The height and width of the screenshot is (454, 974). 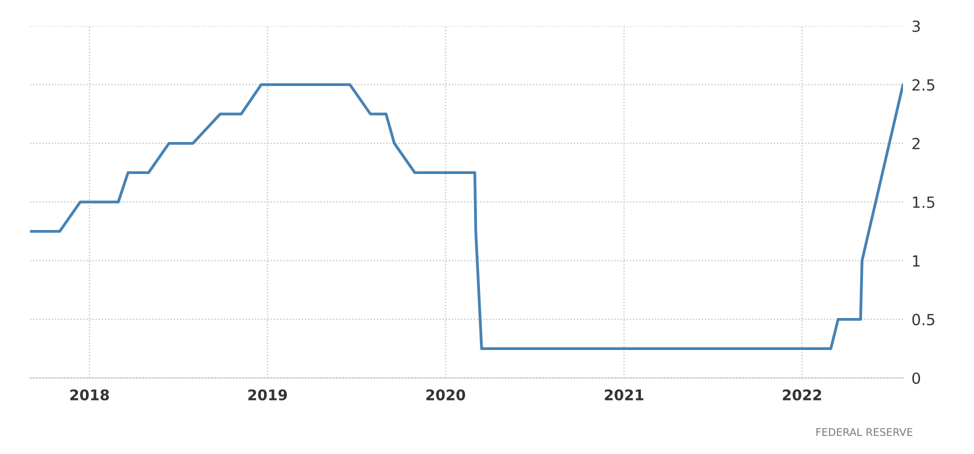 What do you see at coordinates (916, 144) in the screenshot?
I see `y-tick-label: 2` at bounding box center [916, 144].